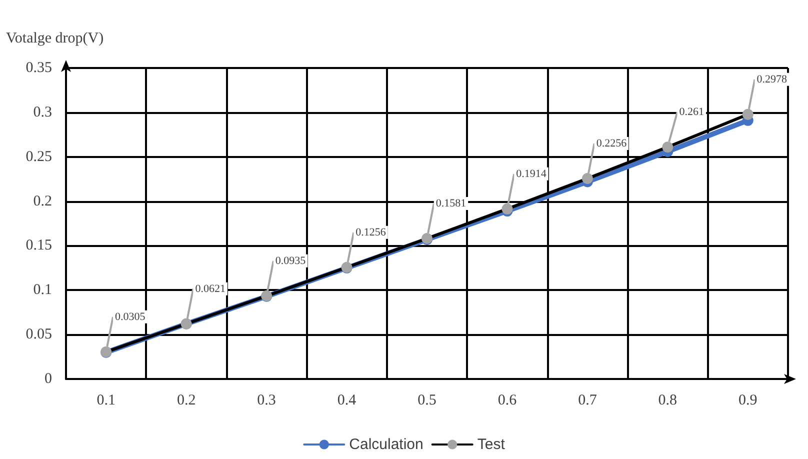  What do you see at coordinates (55, 38) in the screenshot?
I see `y-axis-title: Votalge drop(V)` at bounding box center [55, 38].